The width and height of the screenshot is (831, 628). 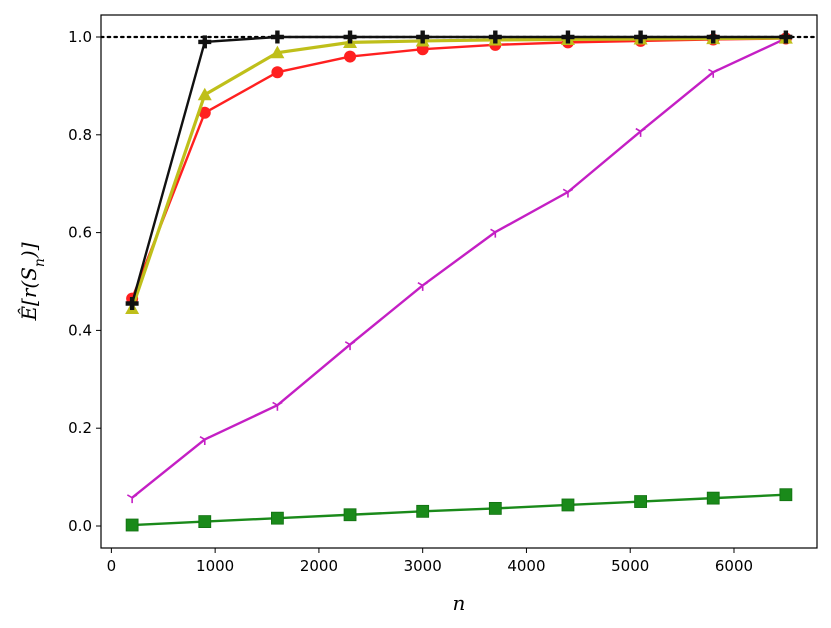 What do you see at coordinates (423, 566) in the screenshot?
I see `x-tick-label-3: 3000` at bounding box center [423, 566].